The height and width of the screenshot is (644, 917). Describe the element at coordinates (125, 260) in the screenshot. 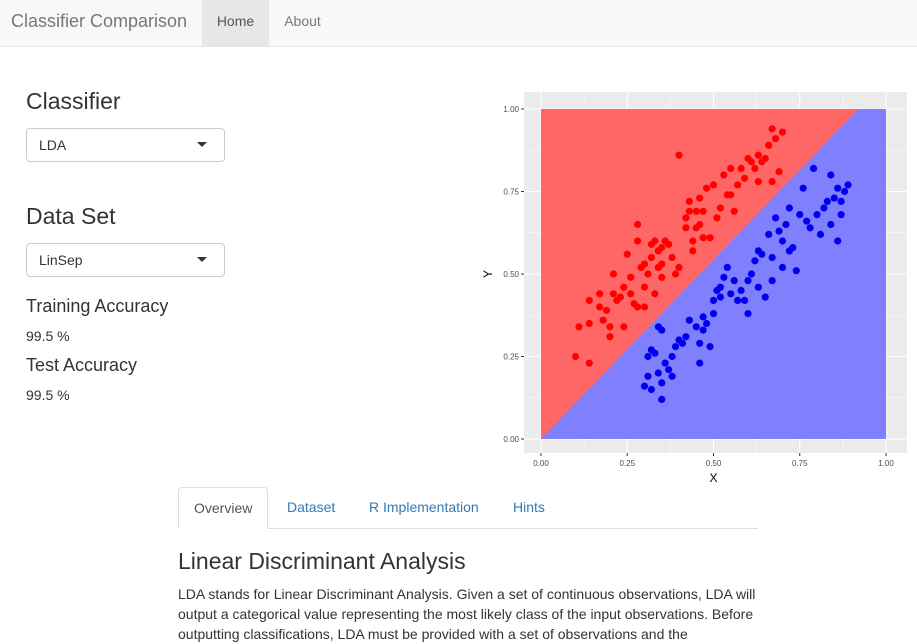

I see `dataset-select: LinSep` at that location.